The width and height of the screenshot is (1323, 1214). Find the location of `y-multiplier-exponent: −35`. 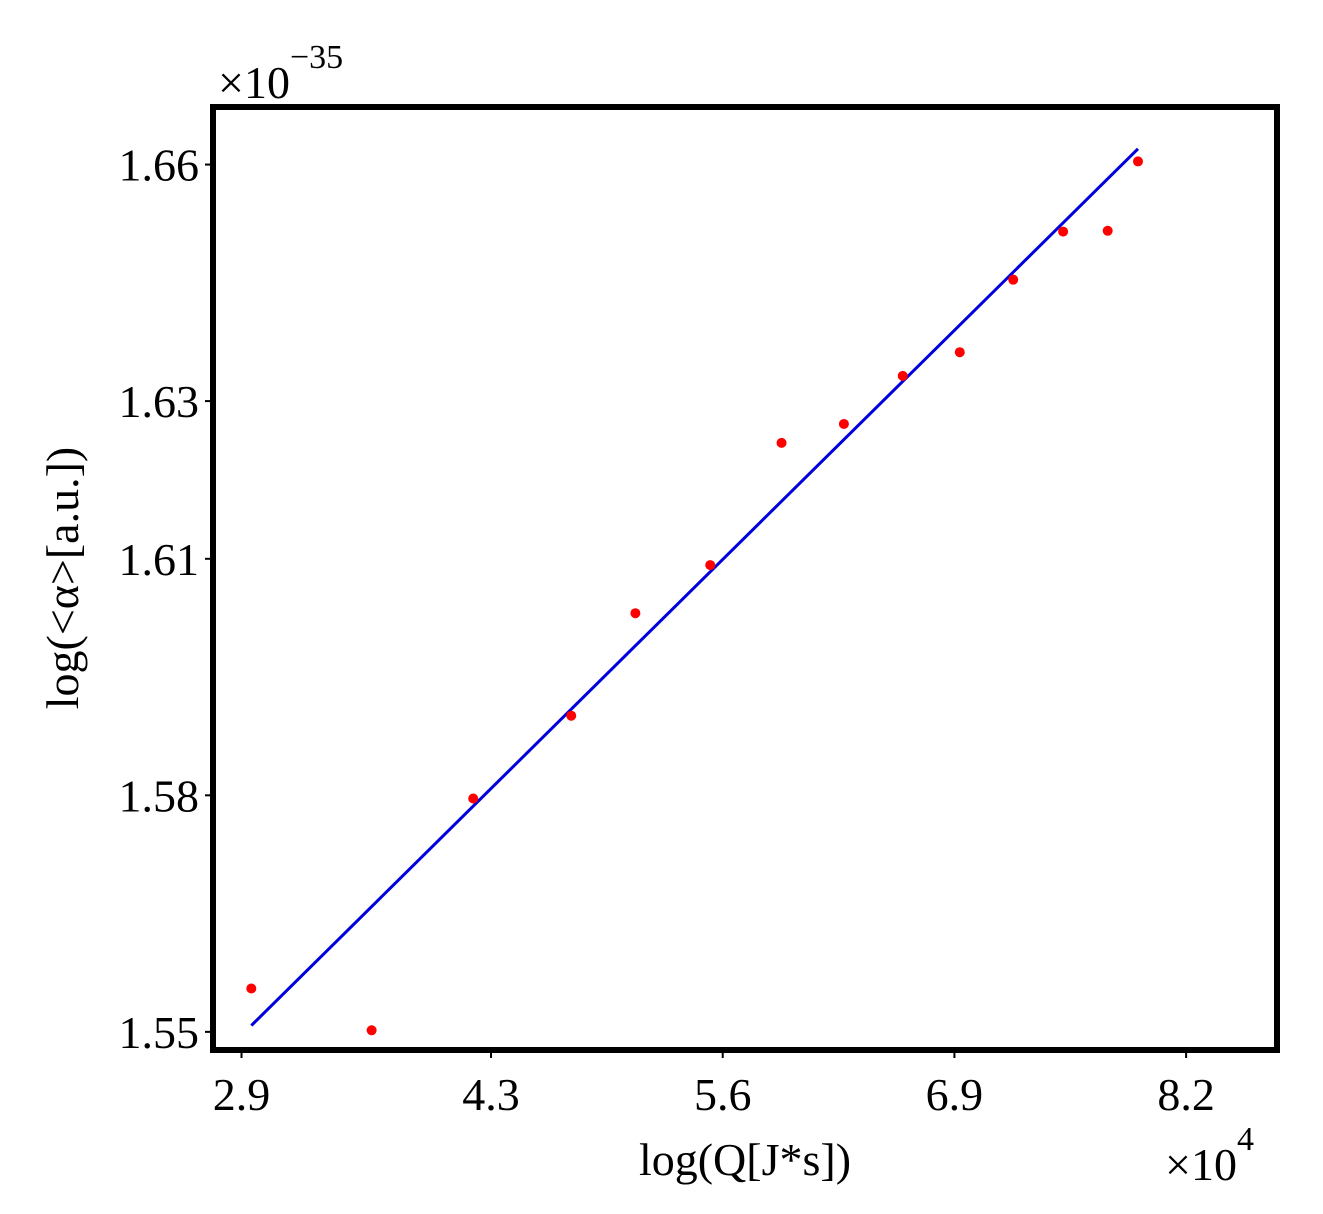

y-multiplier-exponent: −35 is located at coordinates (316, 57).